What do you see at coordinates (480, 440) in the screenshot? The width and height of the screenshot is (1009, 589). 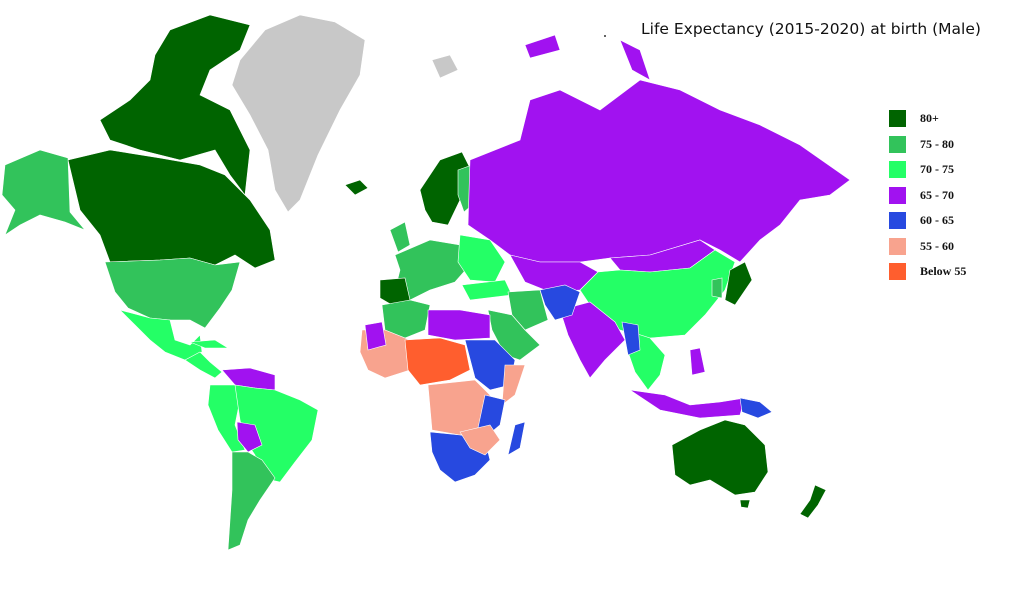 I see `region-zambia-mozambique` at bounding box center [480, 440].